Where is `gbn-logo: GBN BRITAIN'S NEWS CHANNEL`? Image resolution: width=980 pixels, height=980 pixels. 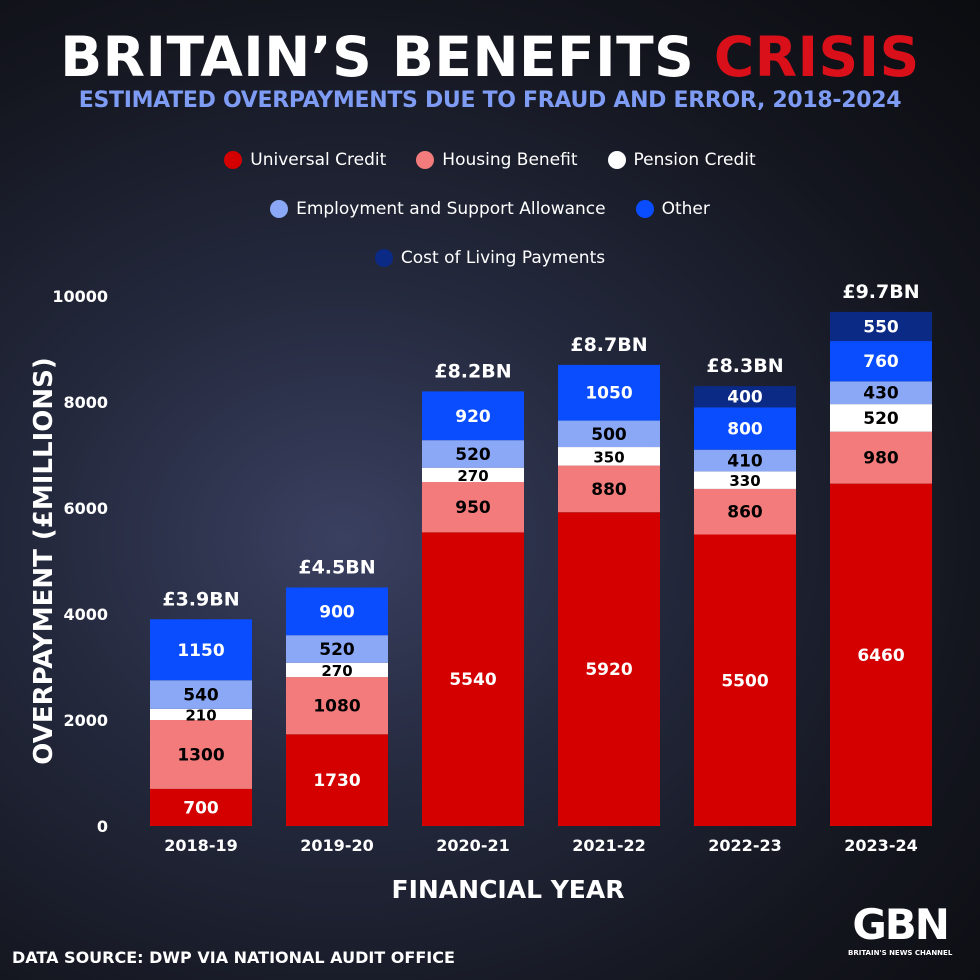
gbn-logo: GBN BRITAIN'S NEWS CHANNEL is located at coordinates (900, 929).